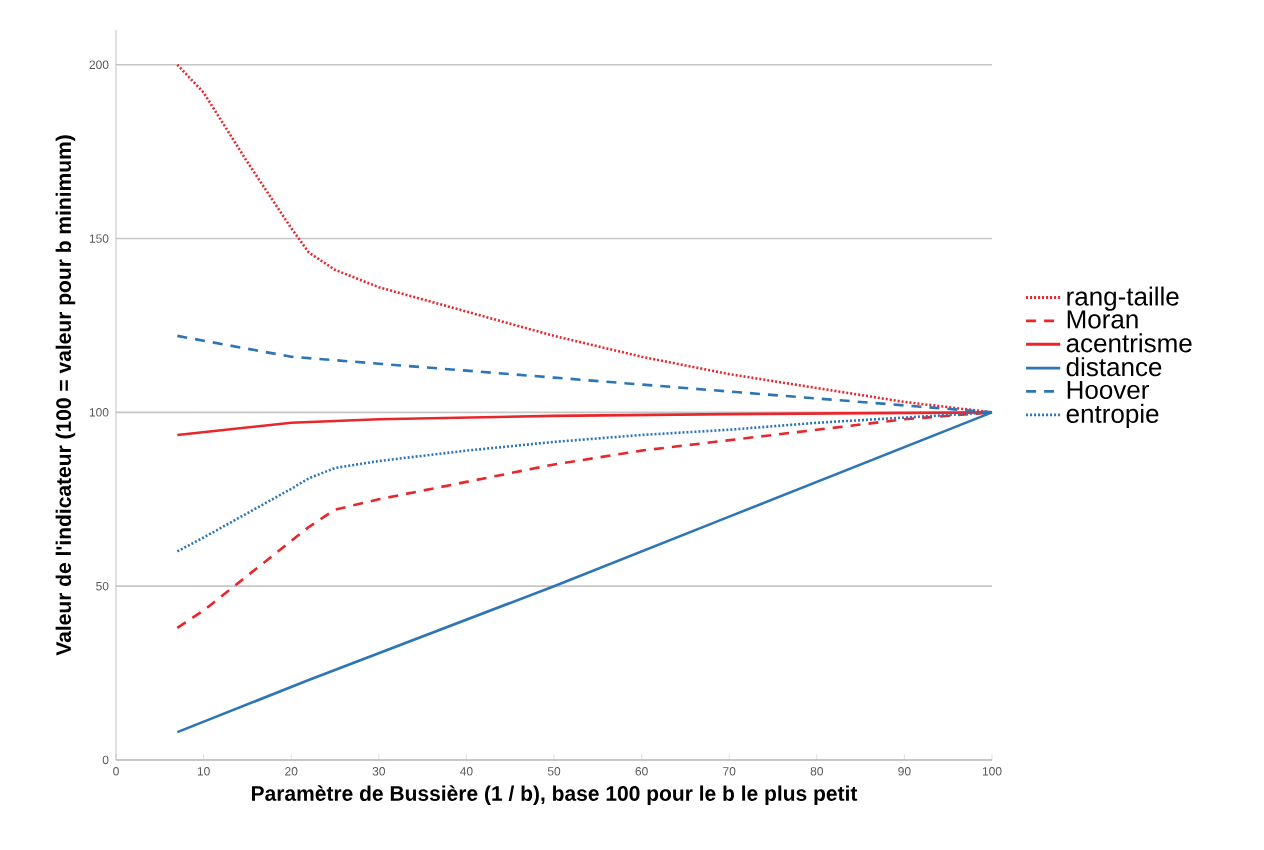 The height and width of the screenshot is (850, 1264). What do you see at coordinates (1102, 319) in the screenshot?
I see `legend-label: Moran` at bounding box center [1102, 319].